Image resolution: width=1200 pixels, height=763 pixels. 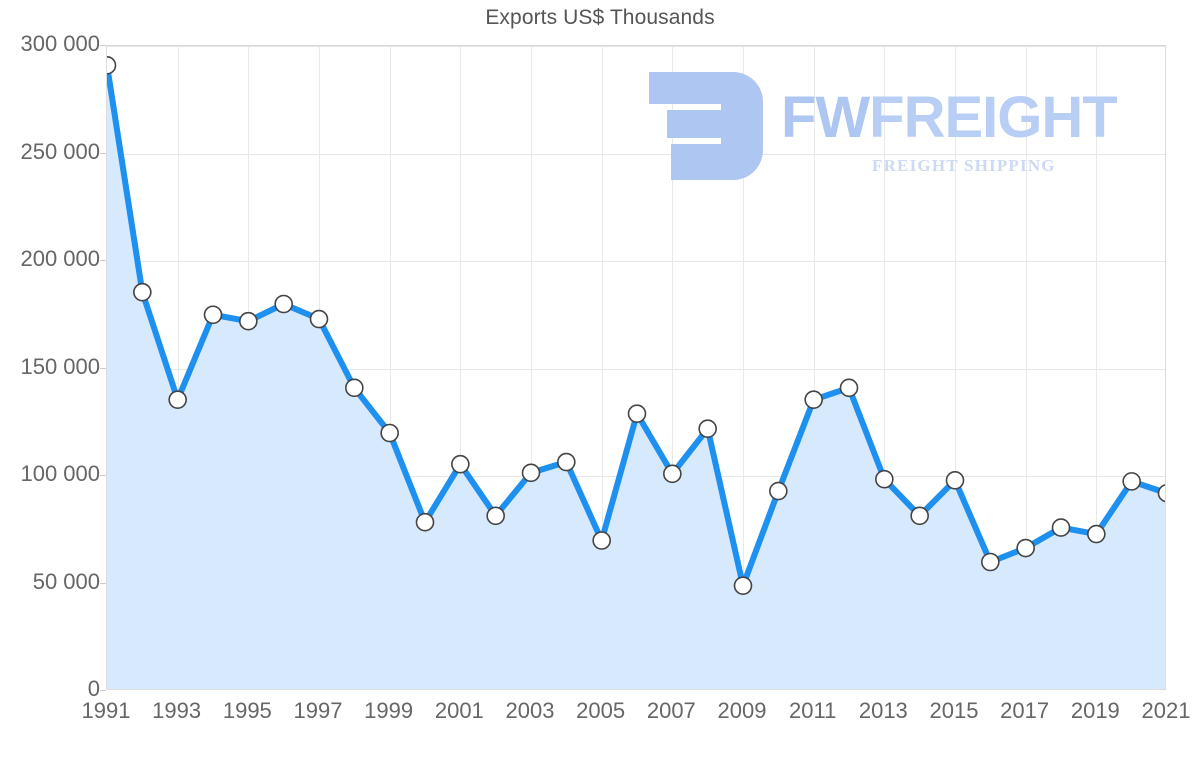 I want to click on x-axis-tick-label: 2005, so click(x=601, y=710).